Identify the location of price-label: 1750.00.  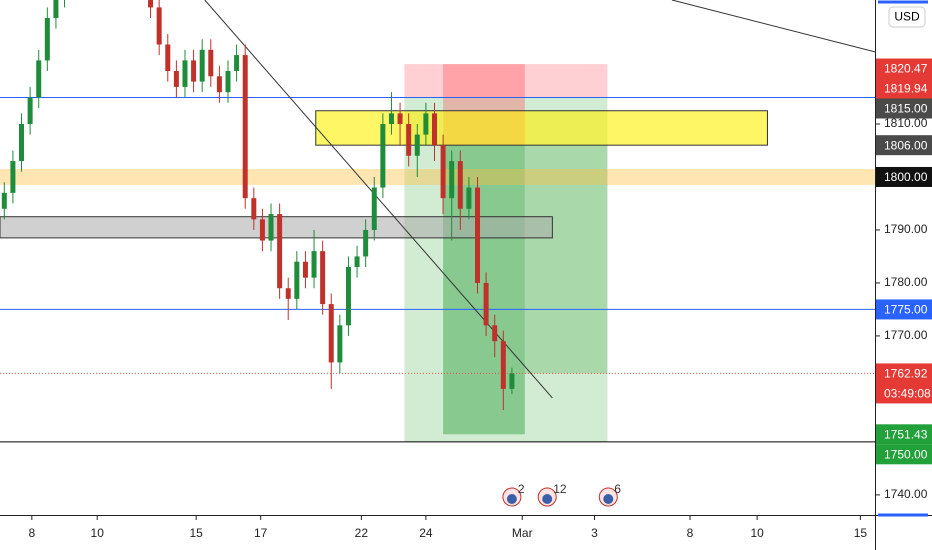
(906, 454).